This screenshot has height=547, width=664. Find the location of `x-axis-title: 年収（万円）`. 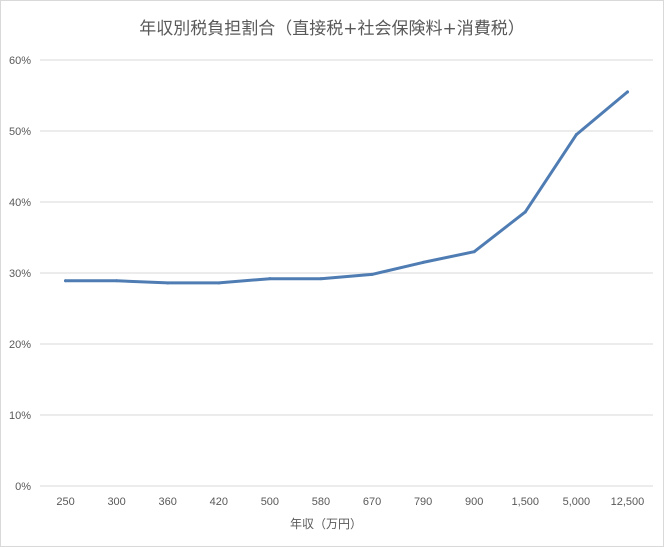

x-axis-title: 年収（万円） is located at coordinates (326, 524).